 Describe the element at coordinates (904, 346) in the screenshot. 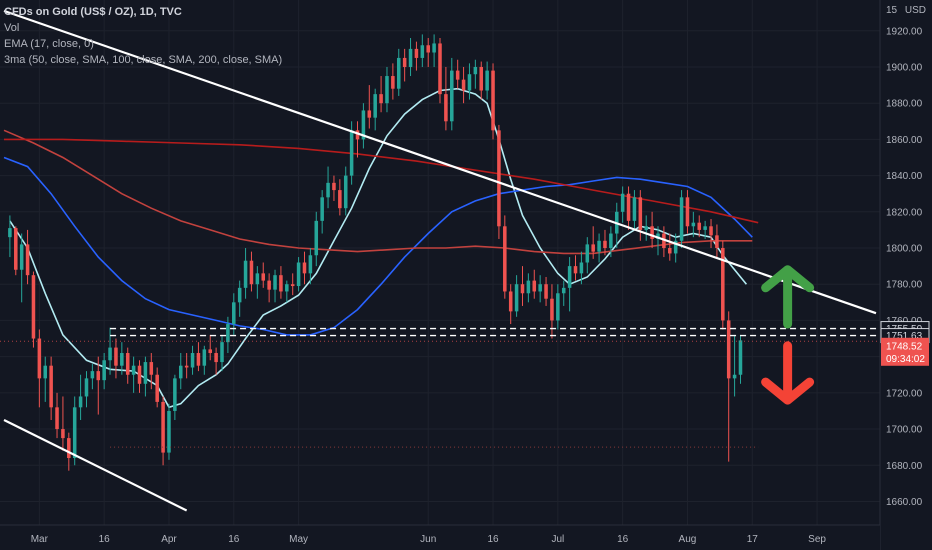

I see `current-price-label: 1748.52` at that location.